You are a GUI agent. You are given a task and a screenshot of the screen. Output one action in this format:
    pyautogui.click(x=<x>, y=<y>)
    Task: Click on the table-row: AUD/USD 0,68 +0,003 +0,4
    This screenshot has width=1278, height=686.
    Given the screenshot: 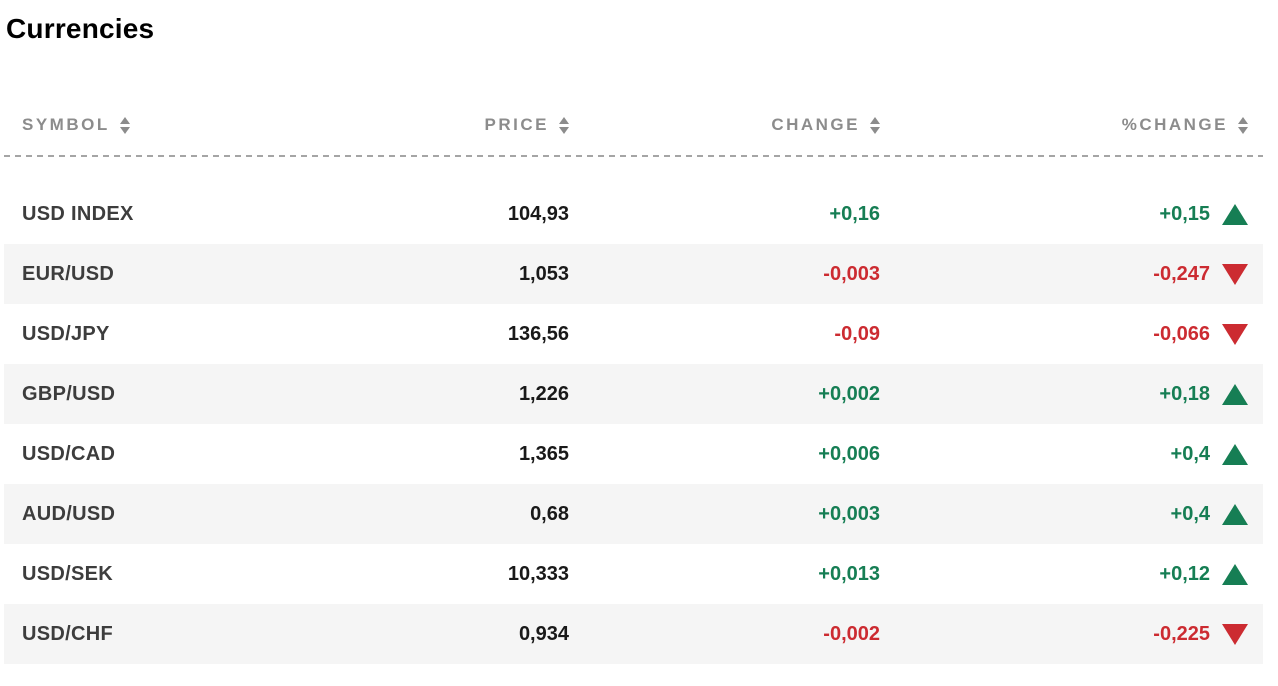 What is the action you would take?
    pyautogui.click(x=633, y=514)
    